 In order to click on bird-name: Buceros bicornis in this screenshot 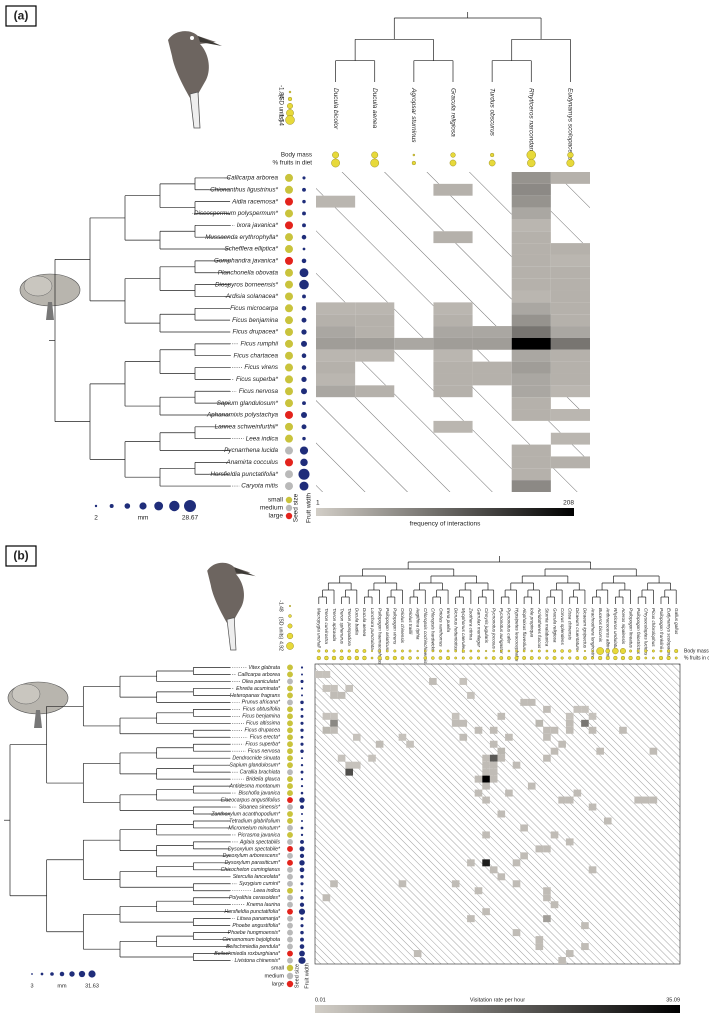, I will do `click(600, 625)`.